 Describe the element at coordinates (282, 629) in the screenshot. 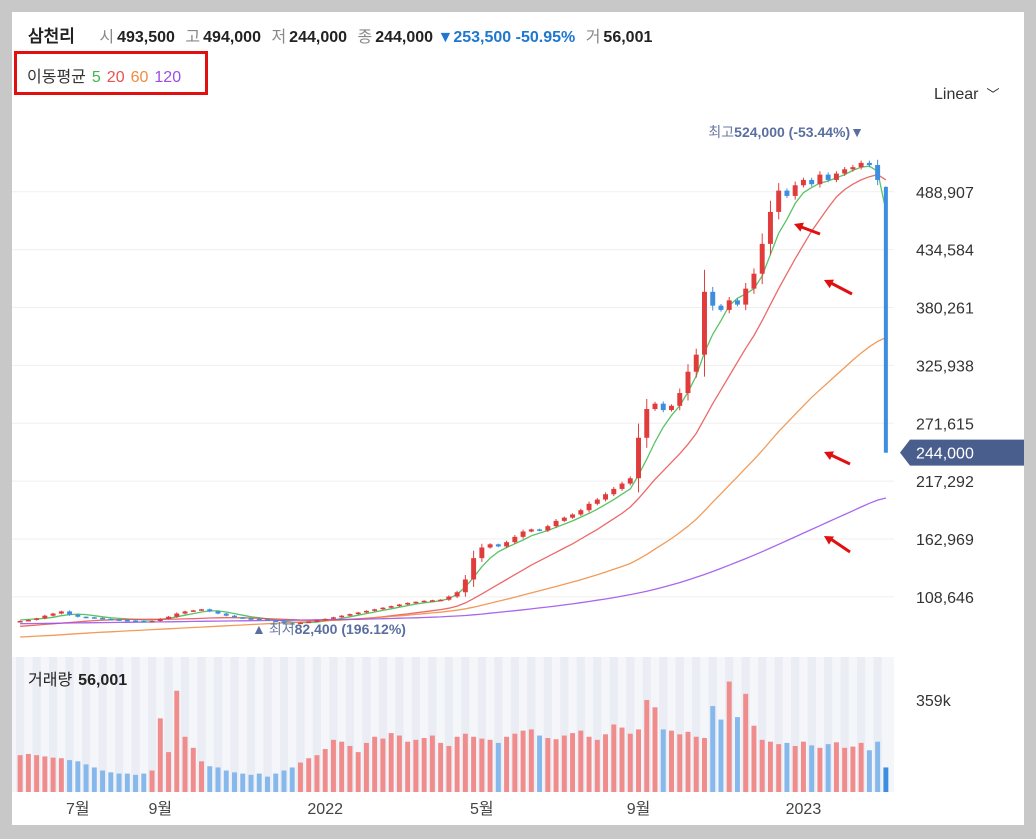

I see `low-annotation-label: 최저` at that location.